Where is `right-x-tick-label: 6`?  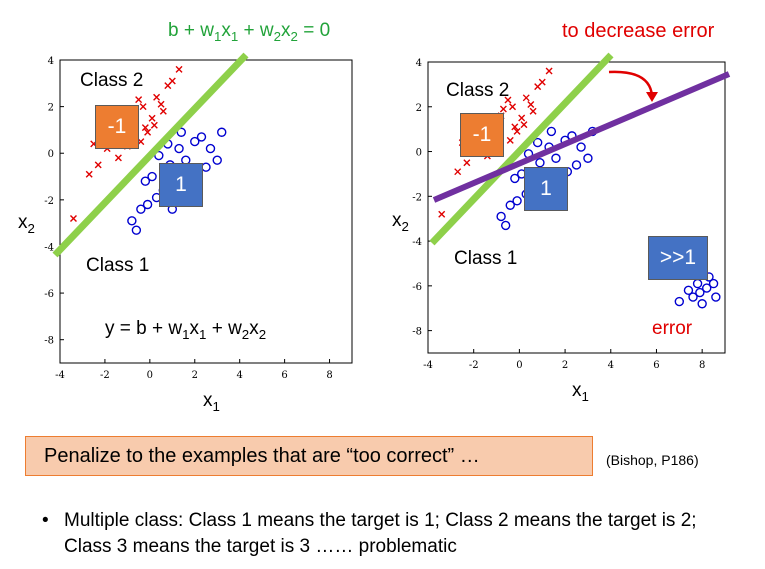 right-x-tick-label: 6 is located at coordinates (656, 365).